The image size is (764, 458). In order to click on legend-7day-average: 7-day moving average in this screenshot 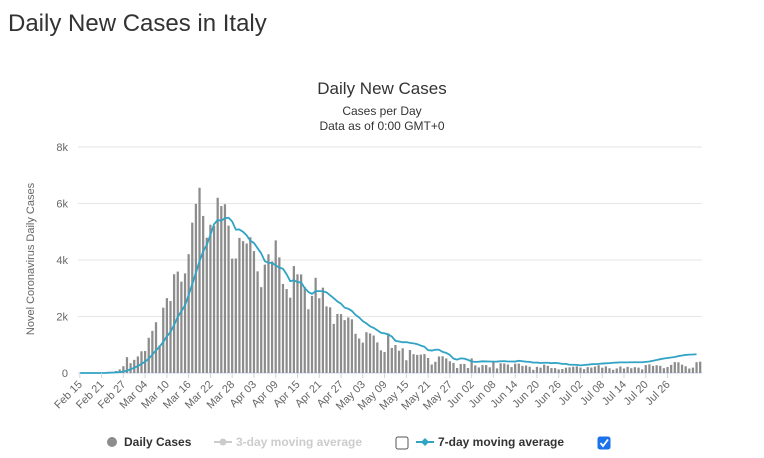, I will do `click(490, 442)`.